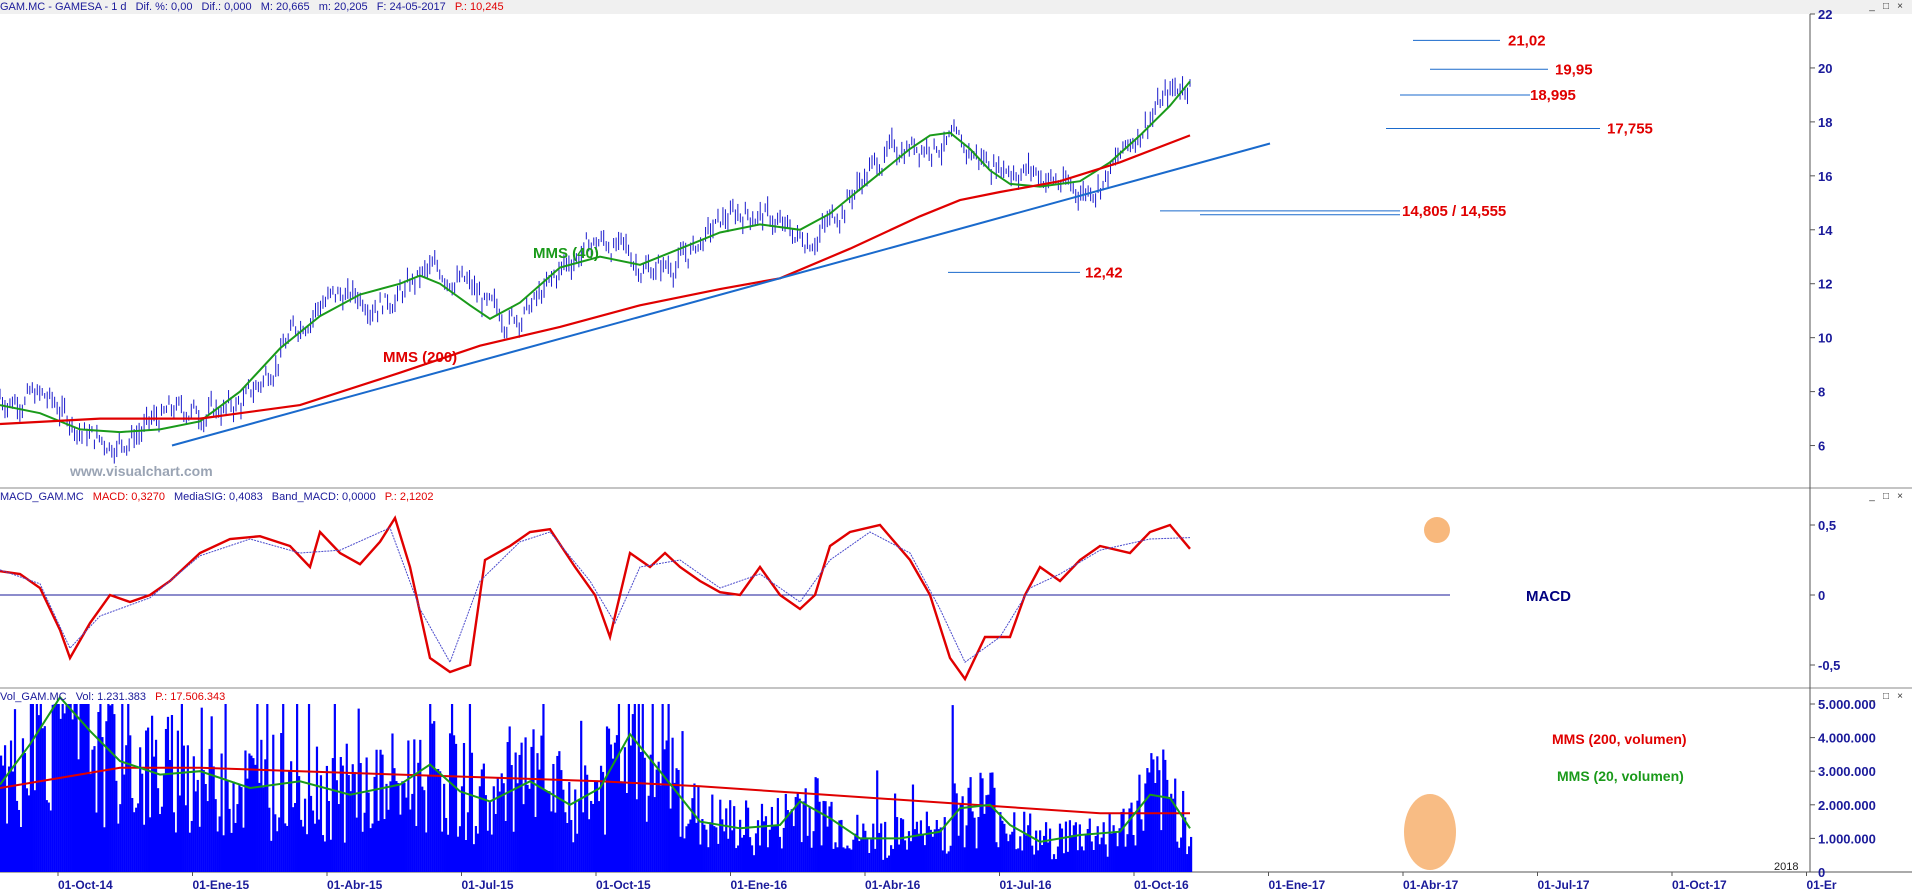 This screenshot has width=1912, height=892. I want to click on vol-maximize-button: □, so click(1886, 696).